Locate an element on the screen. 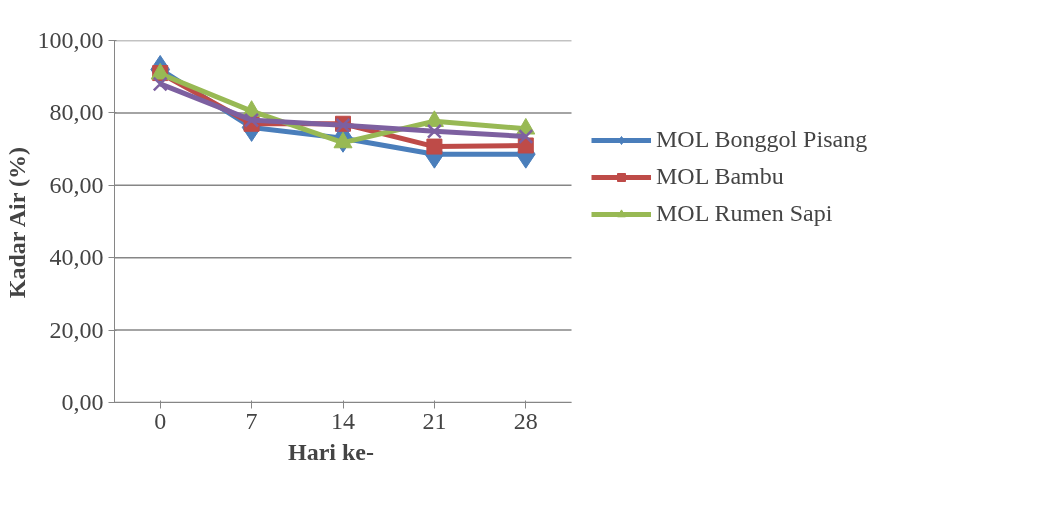 The height and width of the screenshot is (532, 1057). legend-label: MOL Bonggol Pisang is located at coordinates (762, 139).